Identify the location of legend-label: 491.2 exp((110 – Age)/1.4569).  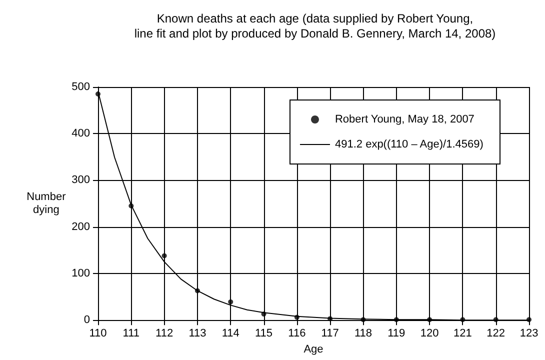
(409, 144).